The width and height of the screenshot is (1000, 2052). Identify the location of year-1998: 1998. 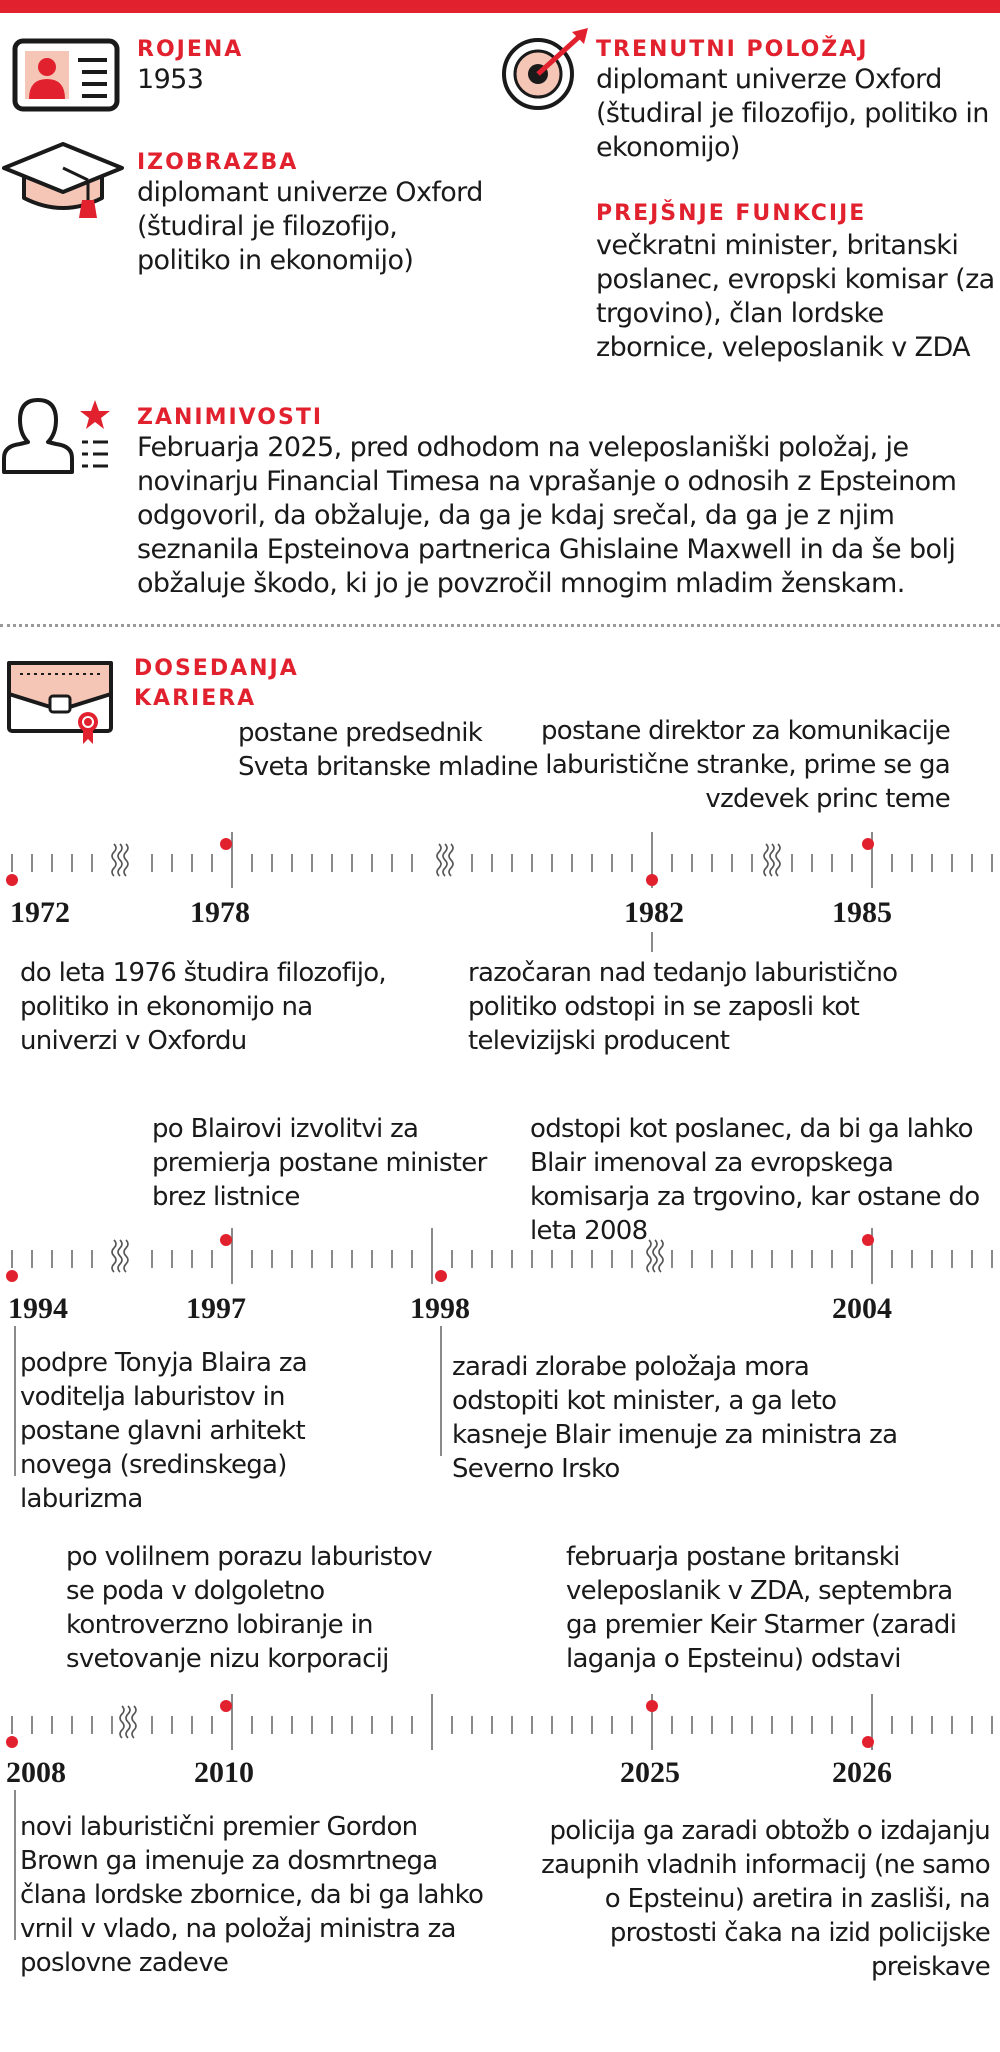
(440, 1308).